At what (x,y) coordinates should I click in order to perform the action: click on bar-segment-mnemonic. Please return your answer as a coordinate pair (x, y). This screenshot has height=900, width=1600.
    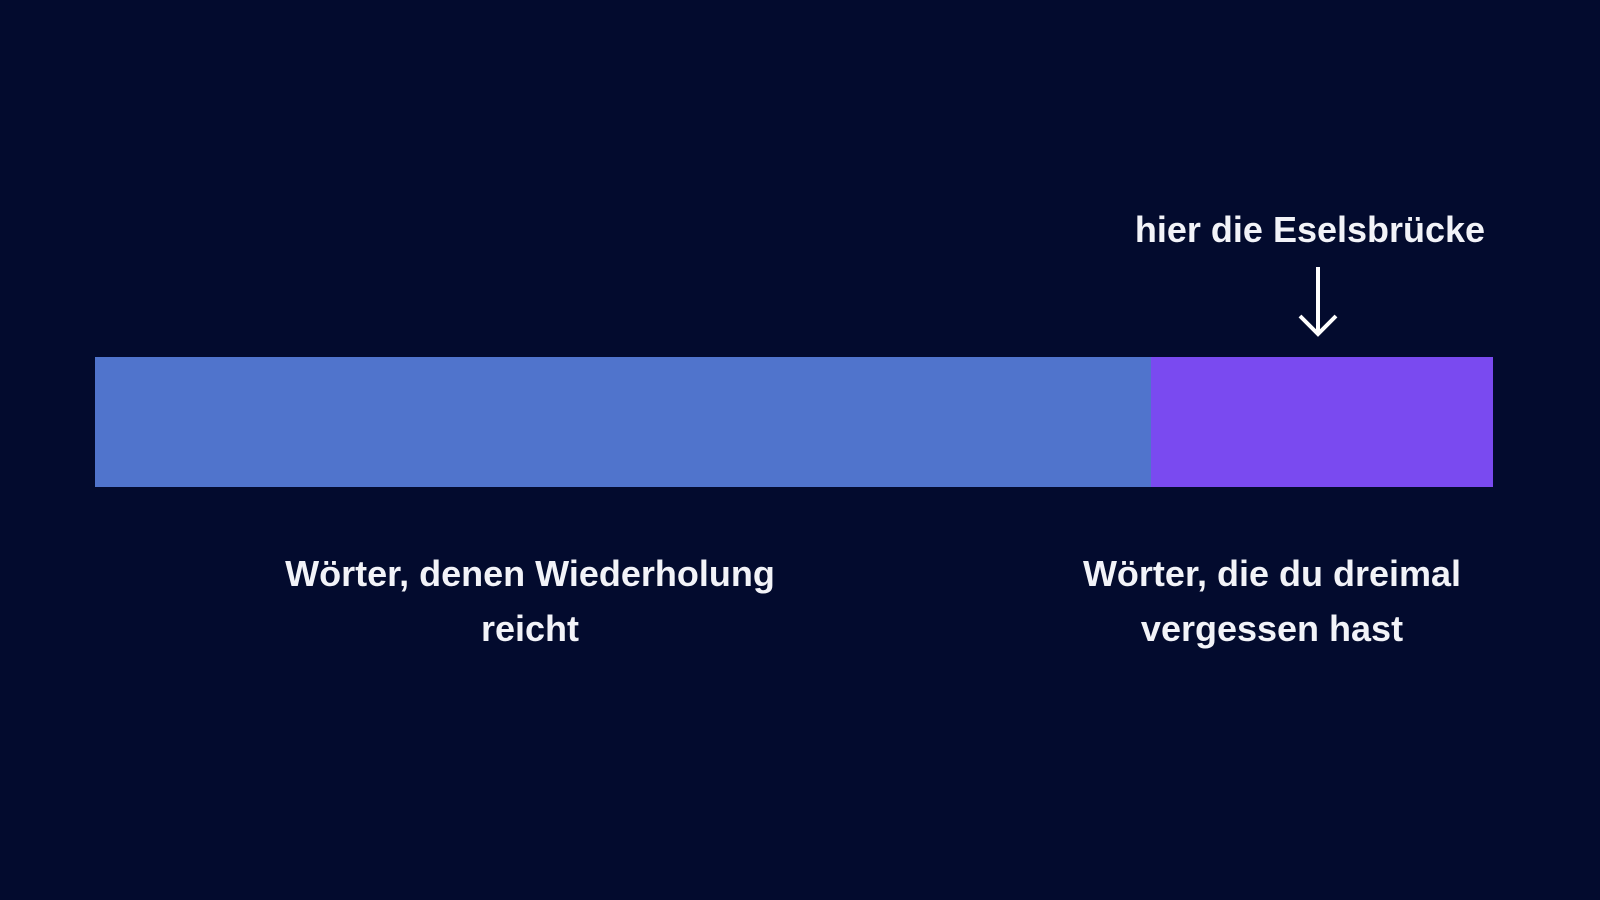
    Looking at the image, I should click on (1322, 422).